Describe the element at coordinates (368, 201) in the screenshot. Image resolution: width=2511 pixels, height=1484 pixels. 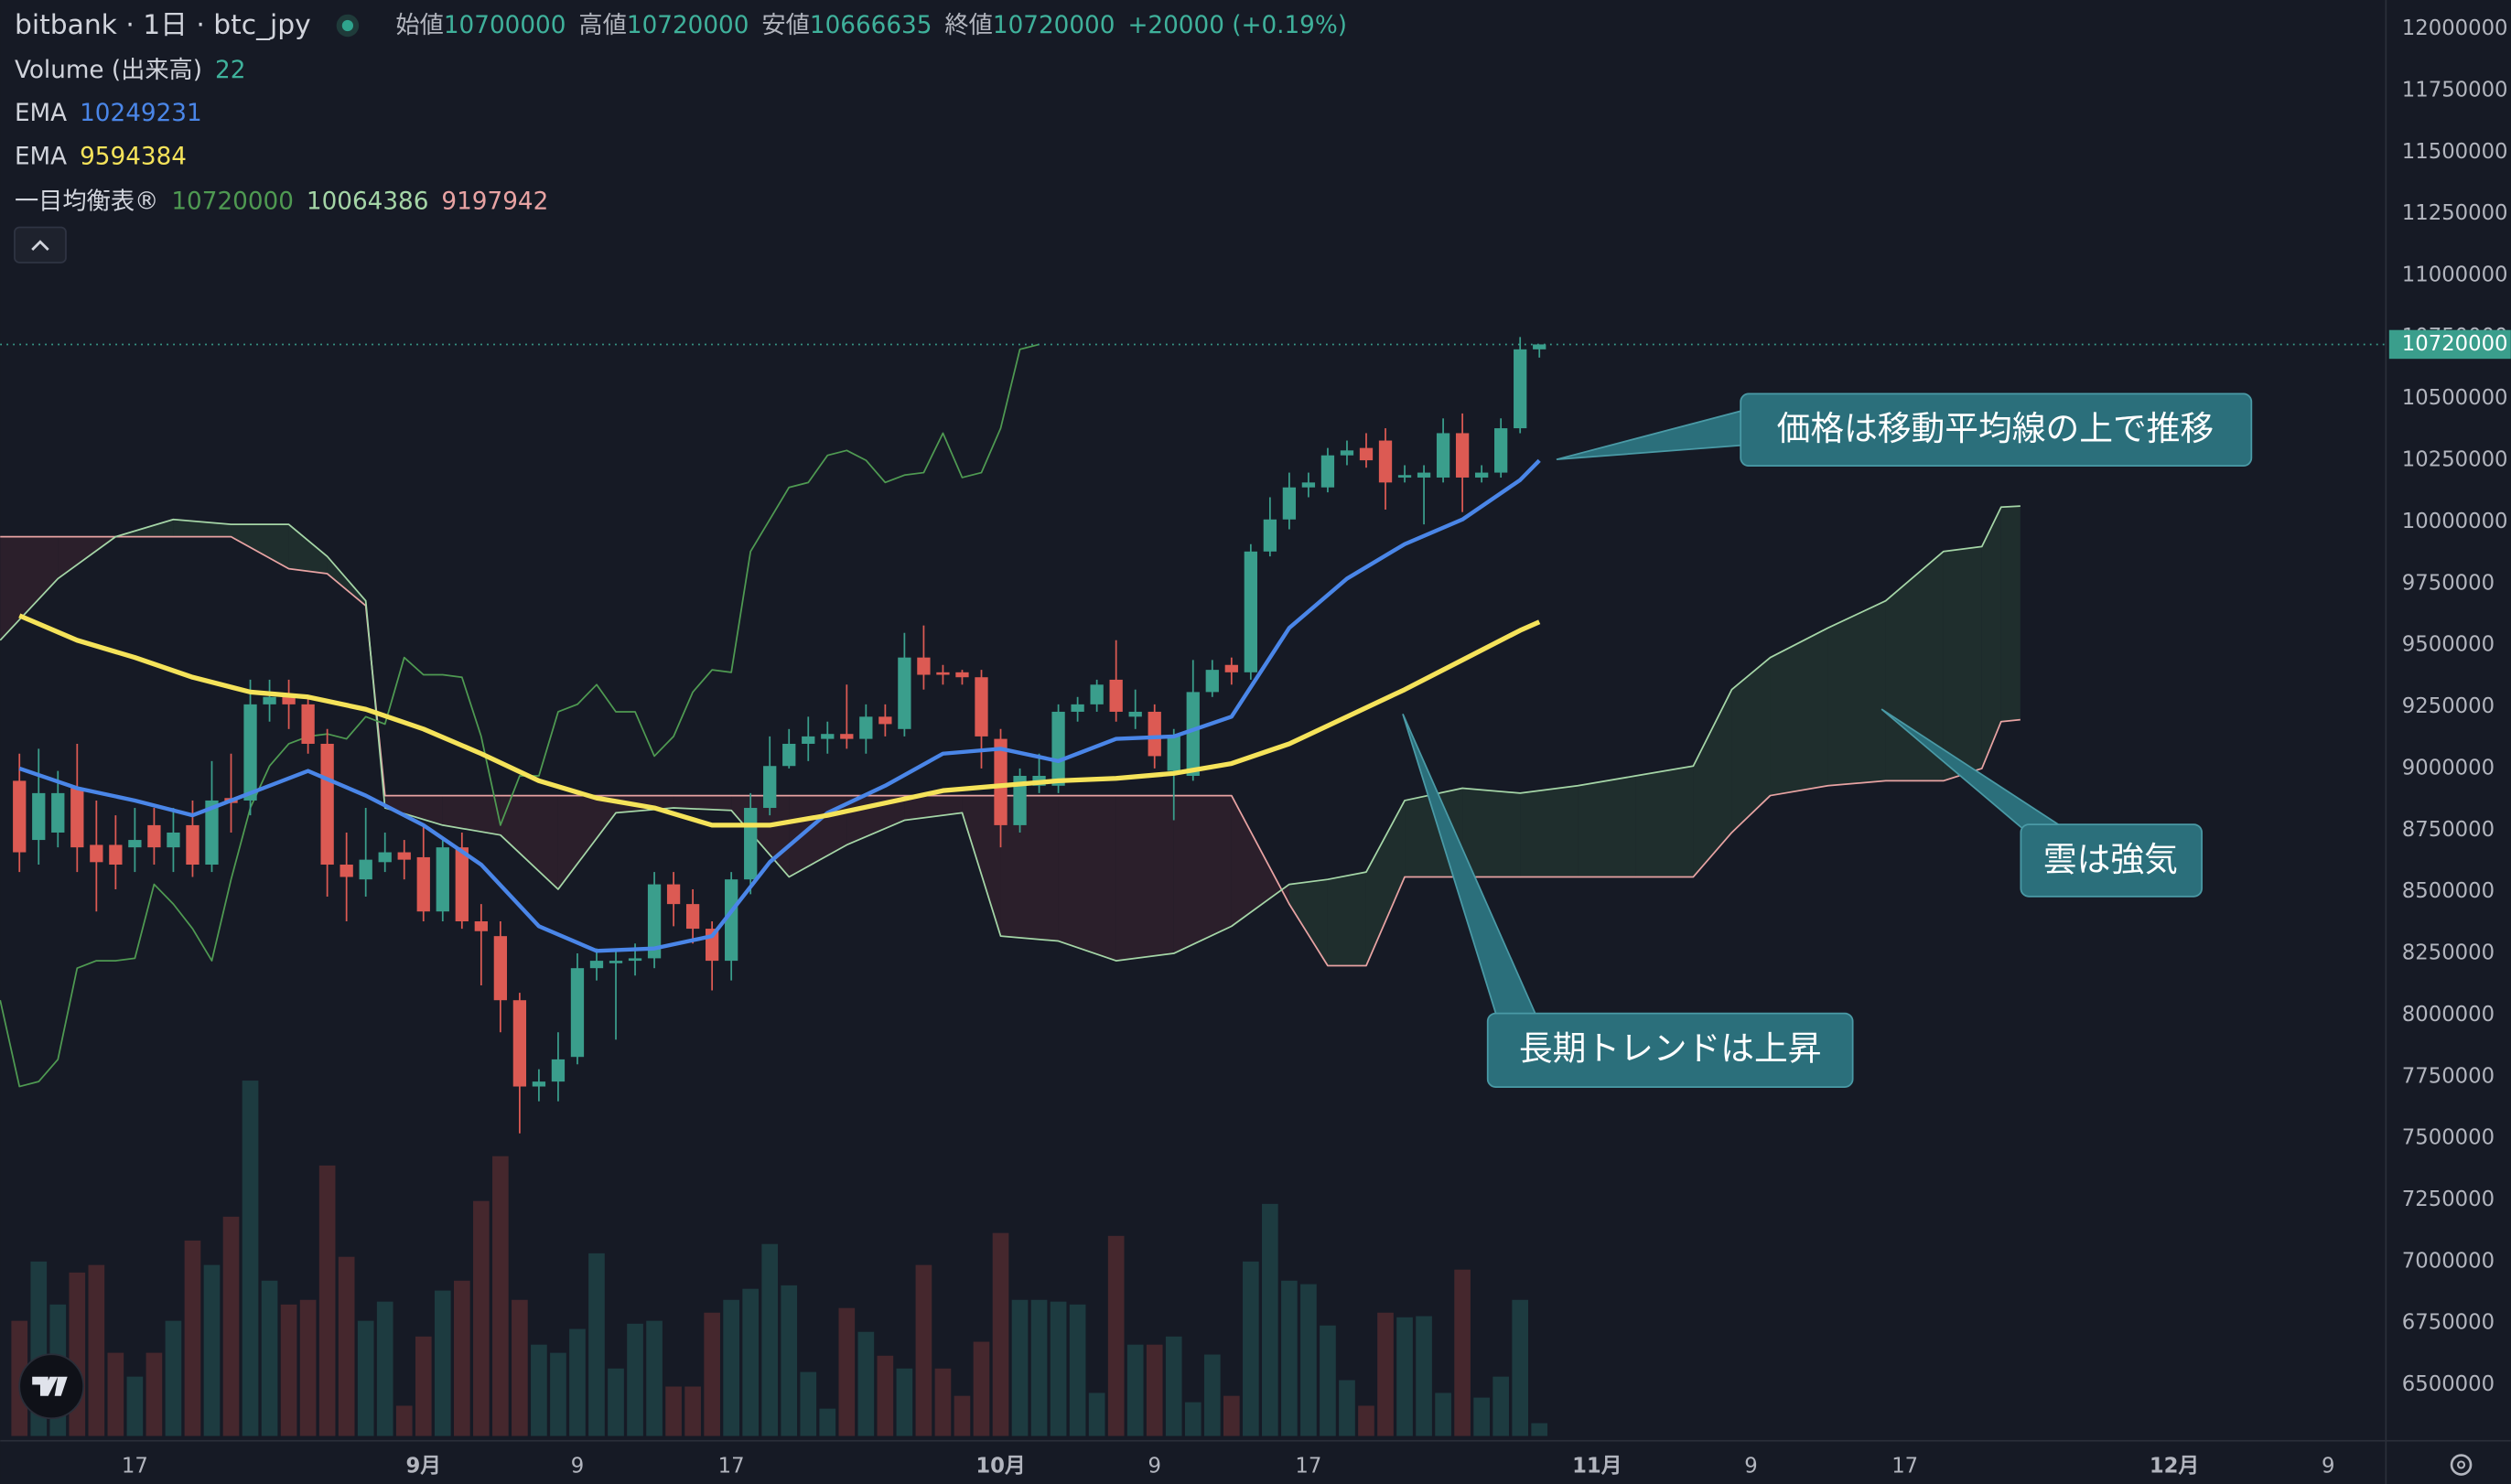
I see `legend-value: 10064386` at that location.